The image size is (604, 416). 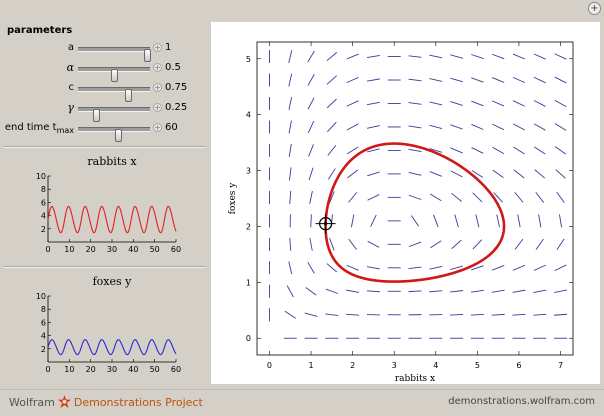 I want to click on x-tick-label: 60, so click(x=176, y=369).